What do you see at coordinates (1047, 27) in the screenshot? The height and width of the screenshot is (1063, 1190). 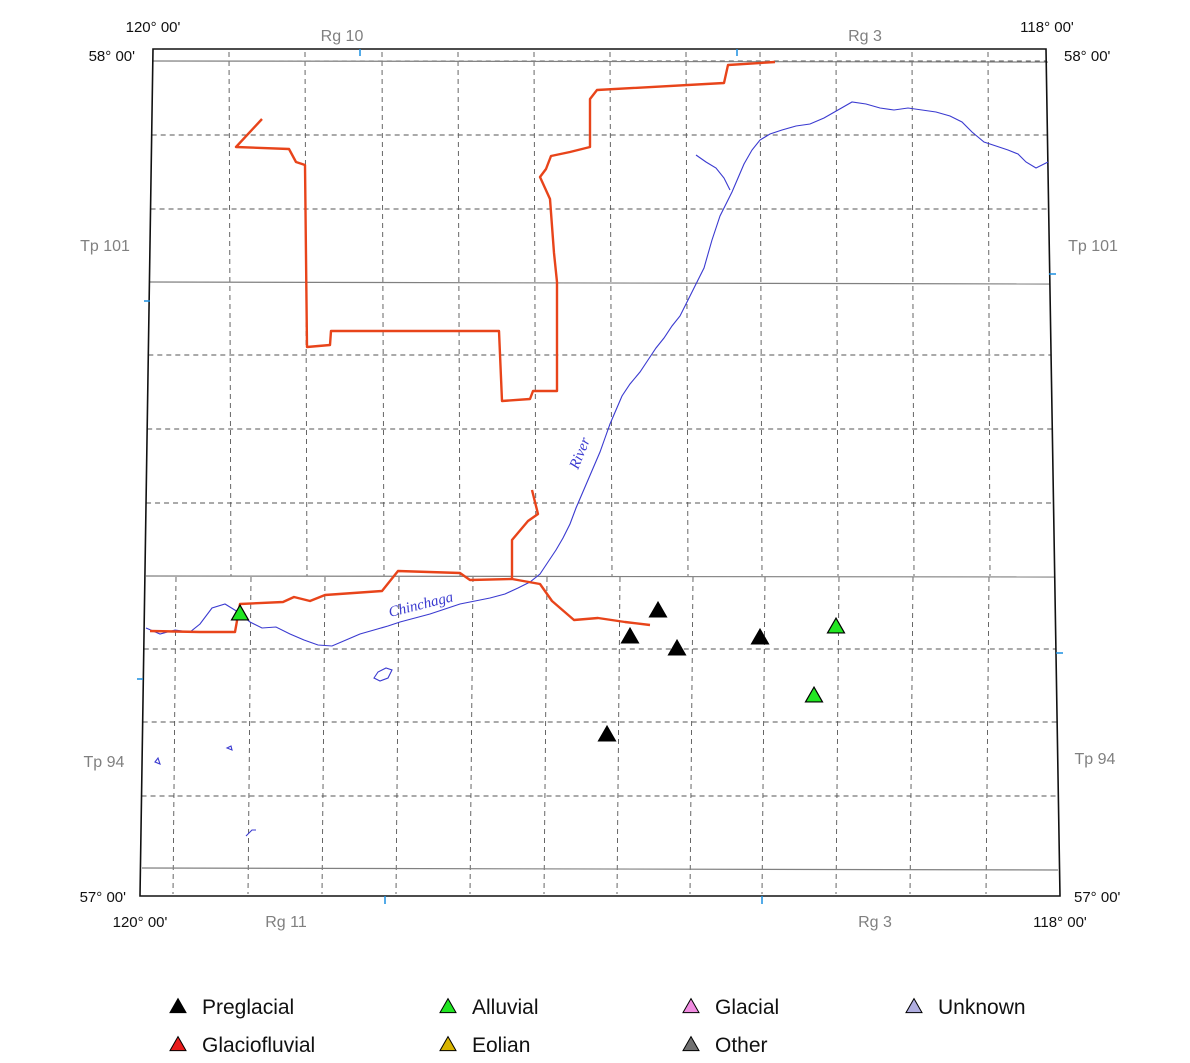 I see `corner-lon-top-right: 118° 00'` at bounding box center [1047, 27].